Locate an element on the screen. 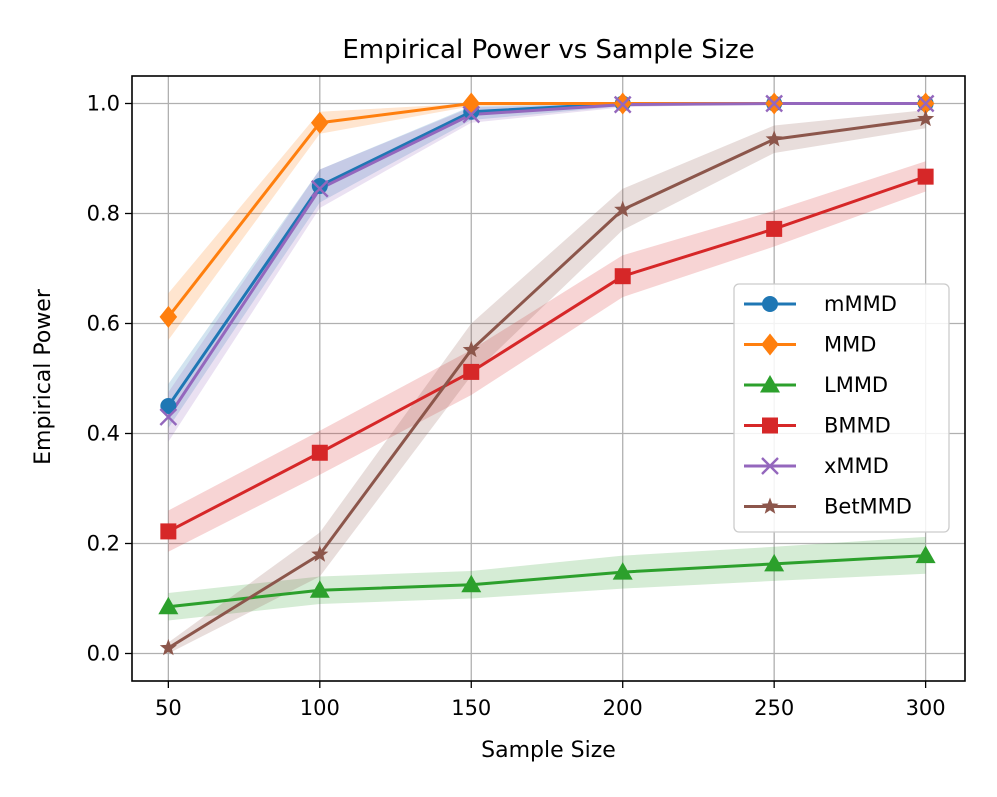 This screenshot has width=997, height=797. y-axis-ticks: 0.0 0.2 0.4 0.6 0.8 1.0 is located at coordinates (109, 379).